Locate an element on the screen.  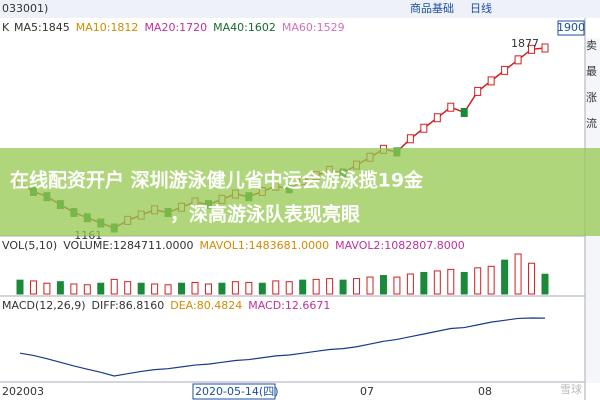
price-box is located at coordinates (571, 28).